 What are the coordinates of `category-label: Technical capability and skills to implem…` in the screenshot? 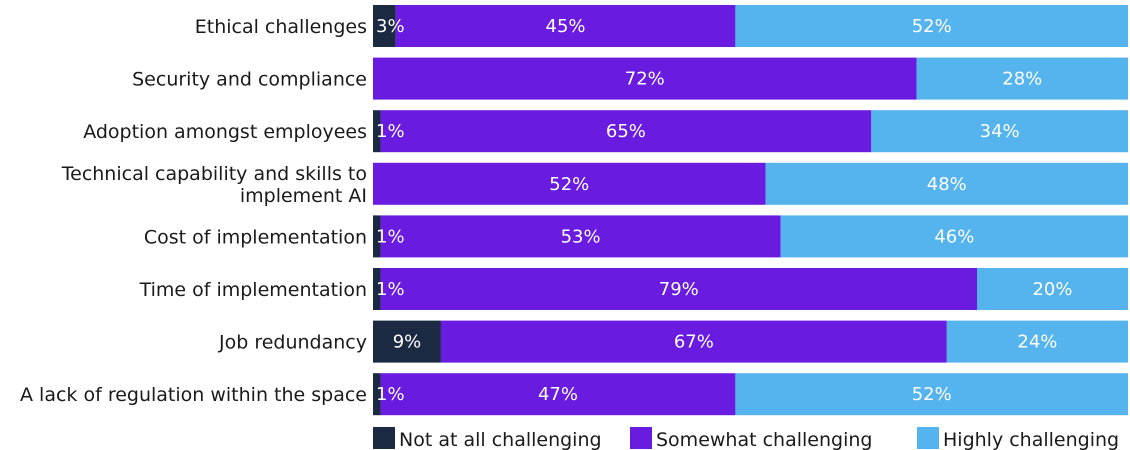 It's located at (214, 185).